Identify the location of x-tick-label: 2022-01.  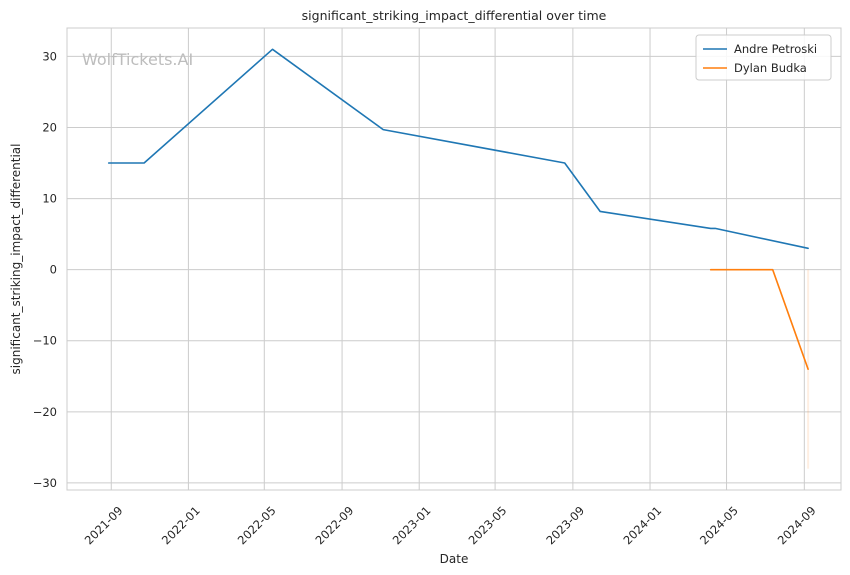
(181, 525).